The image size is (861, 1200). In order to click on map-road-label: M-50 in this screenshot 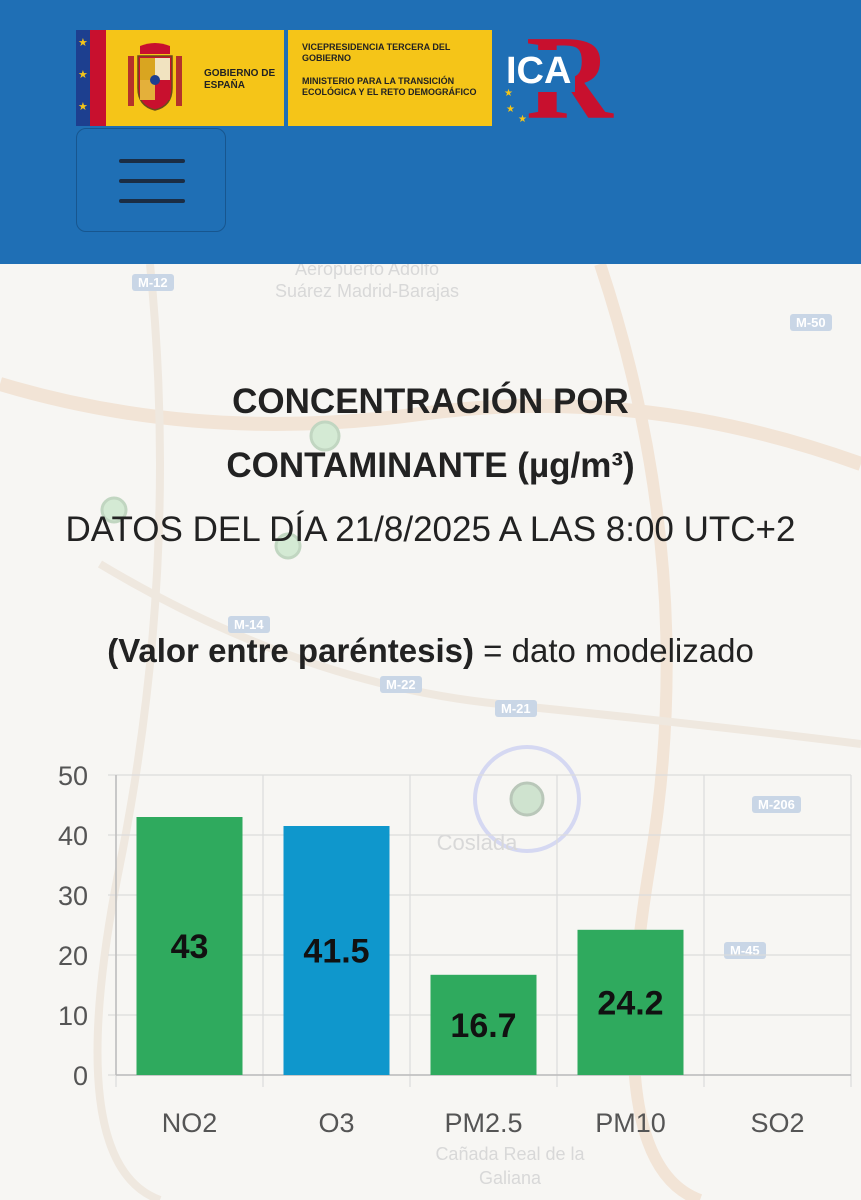, I will do `click(811, 322)`.